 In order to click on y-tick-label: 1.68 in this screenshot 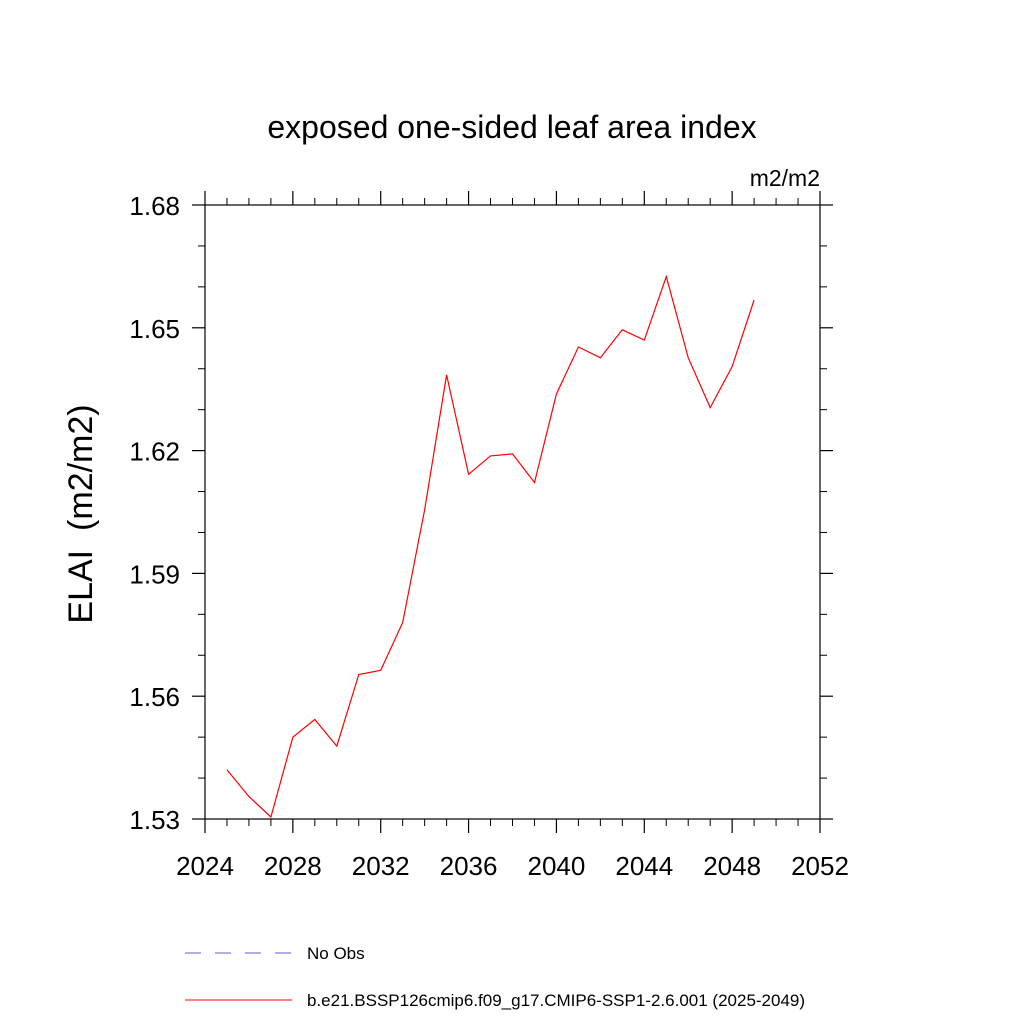, I will do `click(154, 206)`.